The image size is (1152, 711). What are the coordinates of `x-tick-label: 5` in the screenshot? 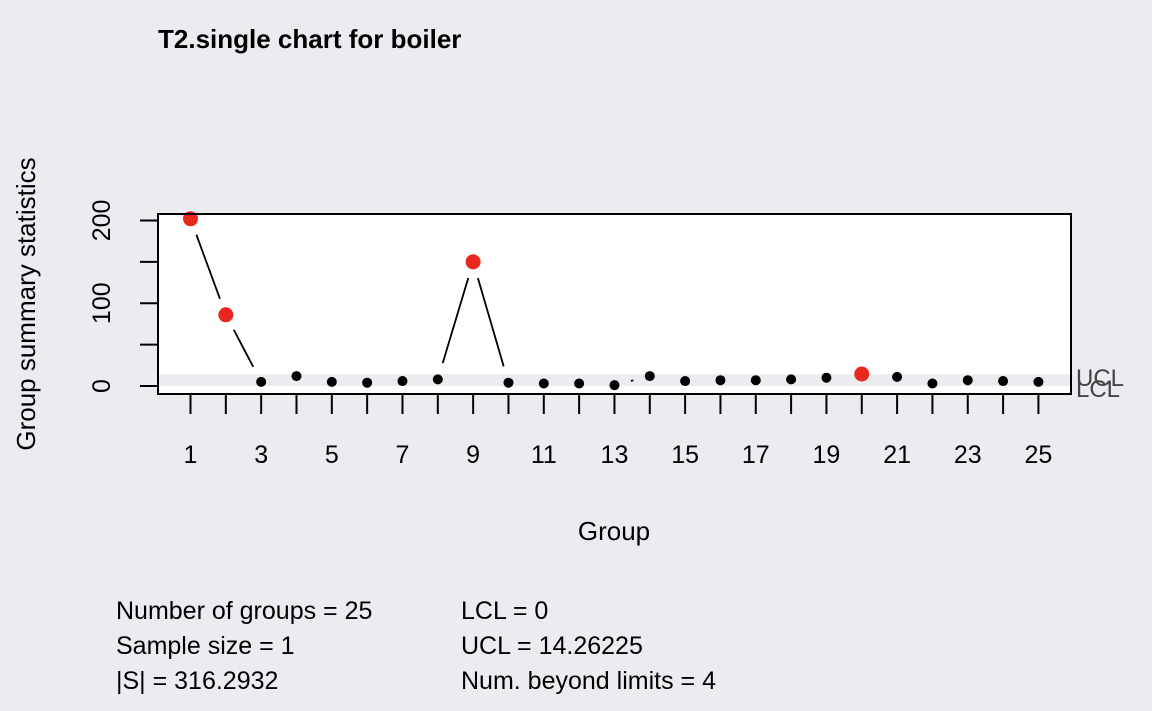 It's located at (332, 455).